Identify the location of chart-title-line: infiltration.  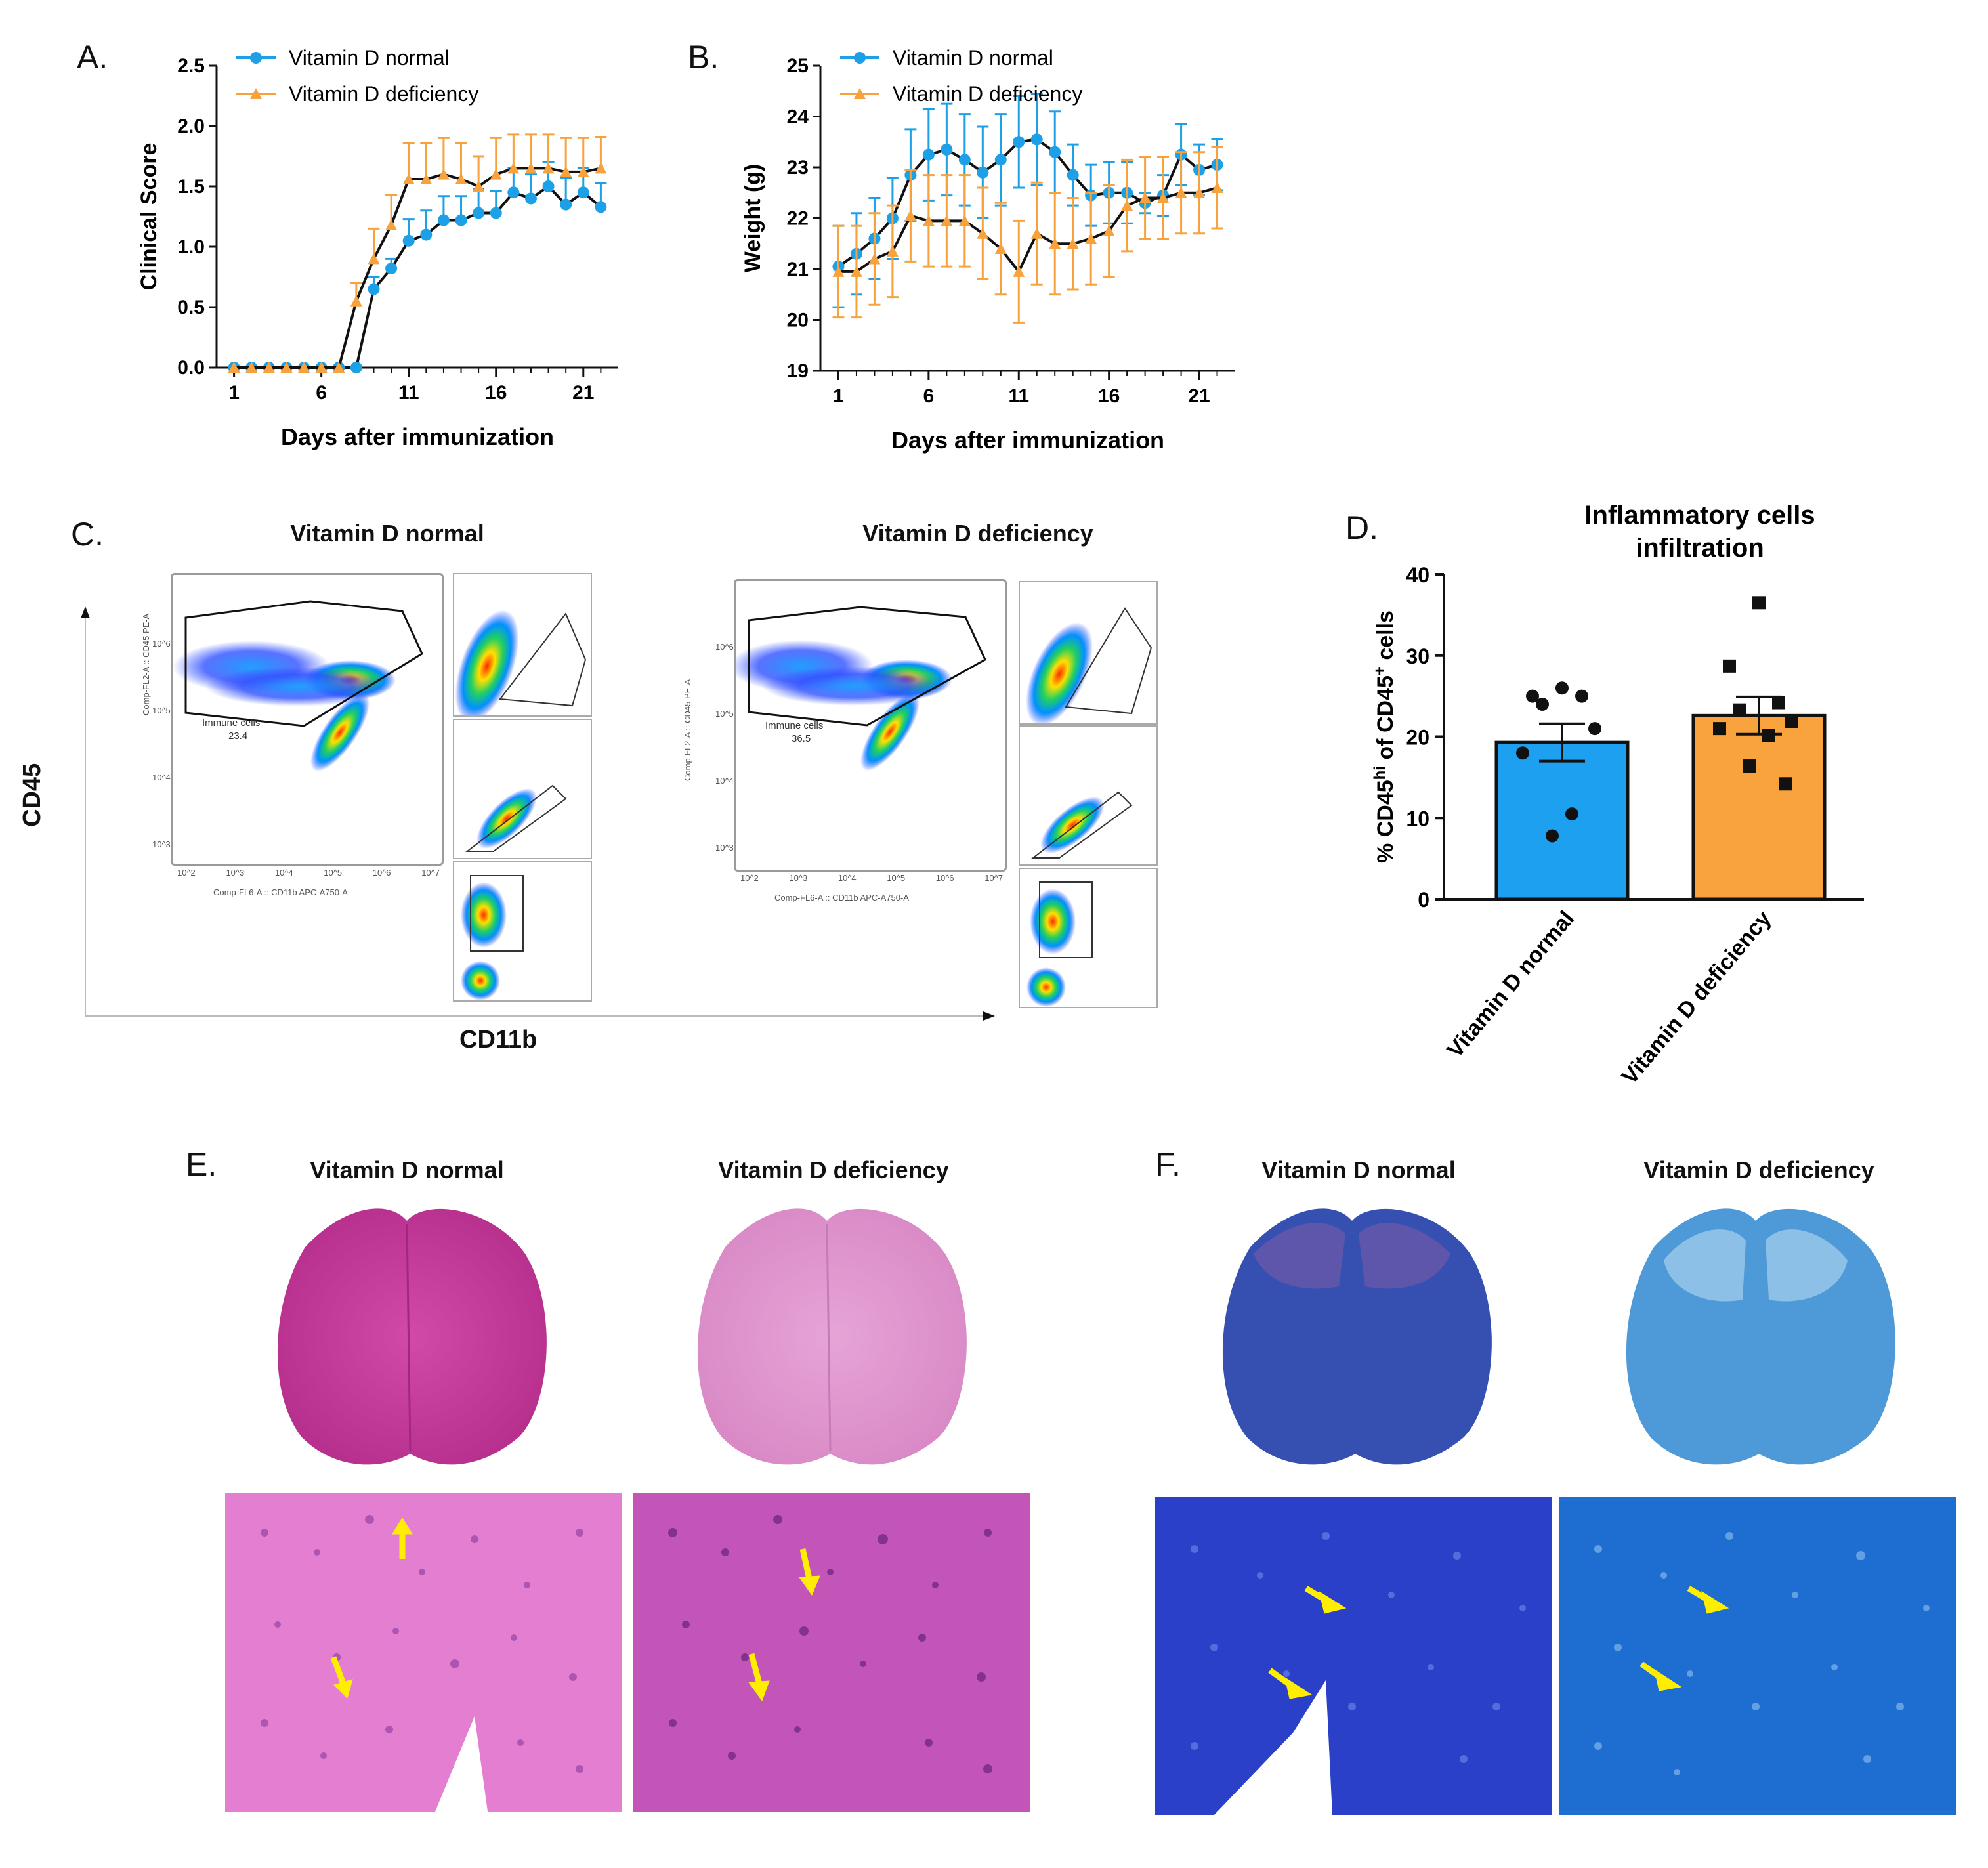
(1700, 548).